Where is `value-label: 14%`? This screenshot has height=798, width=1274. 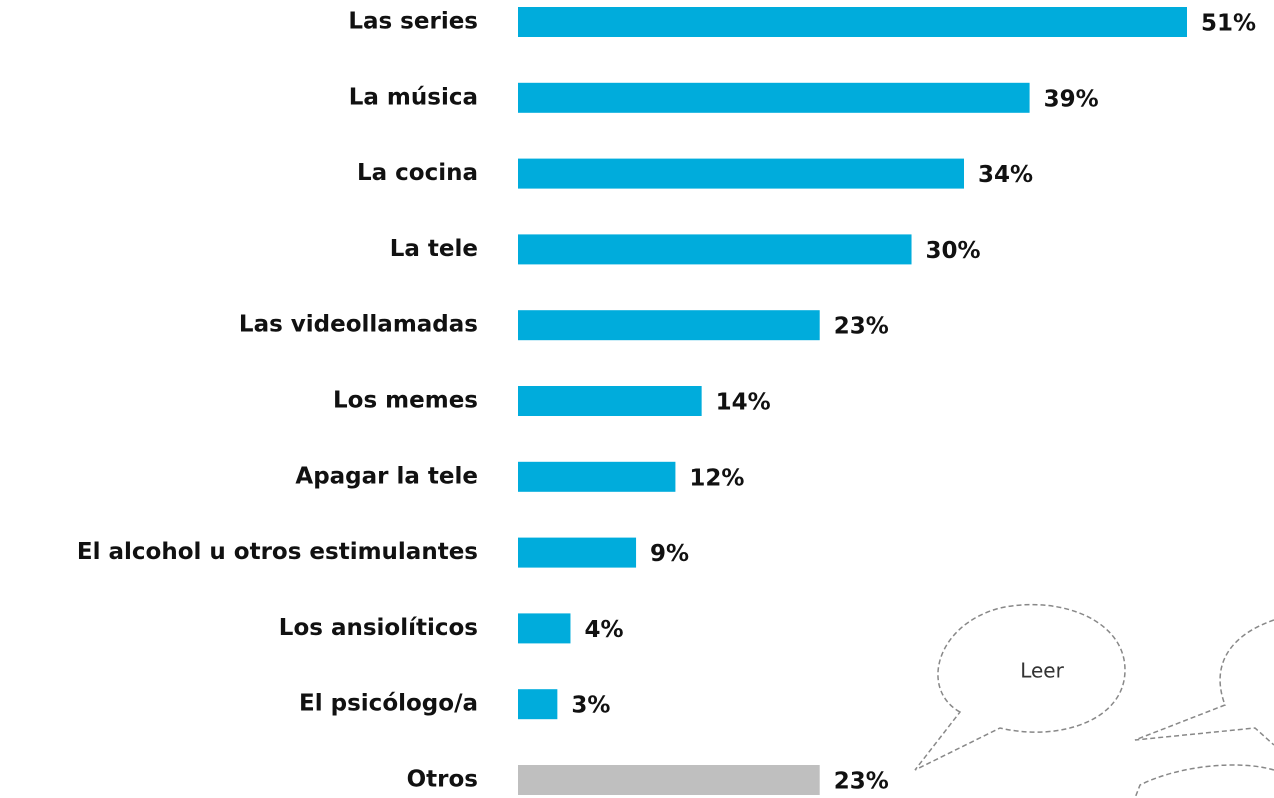 value-label: 14% is located at coordinates (743, 403).